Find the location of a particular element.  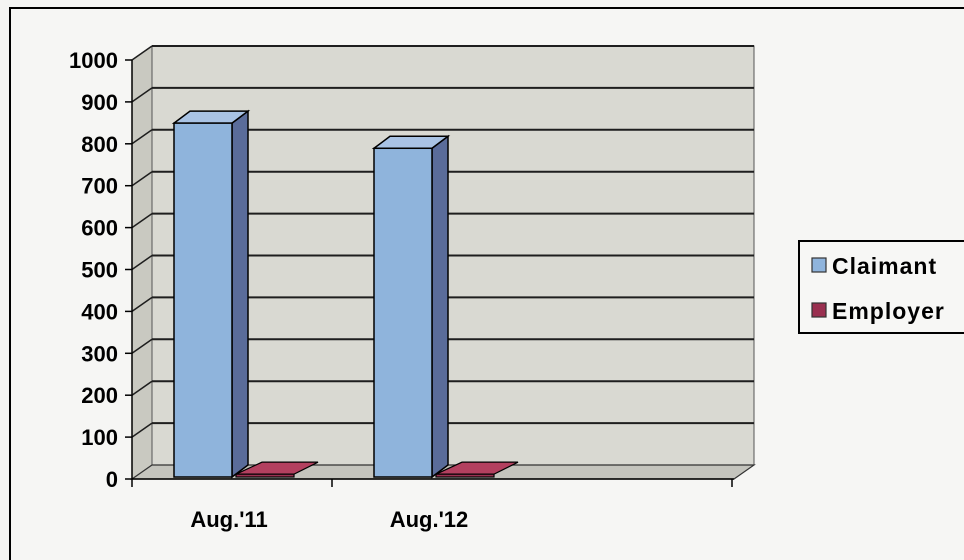

x-category-label: Aug.'12 is located at coordinates (429, 519).